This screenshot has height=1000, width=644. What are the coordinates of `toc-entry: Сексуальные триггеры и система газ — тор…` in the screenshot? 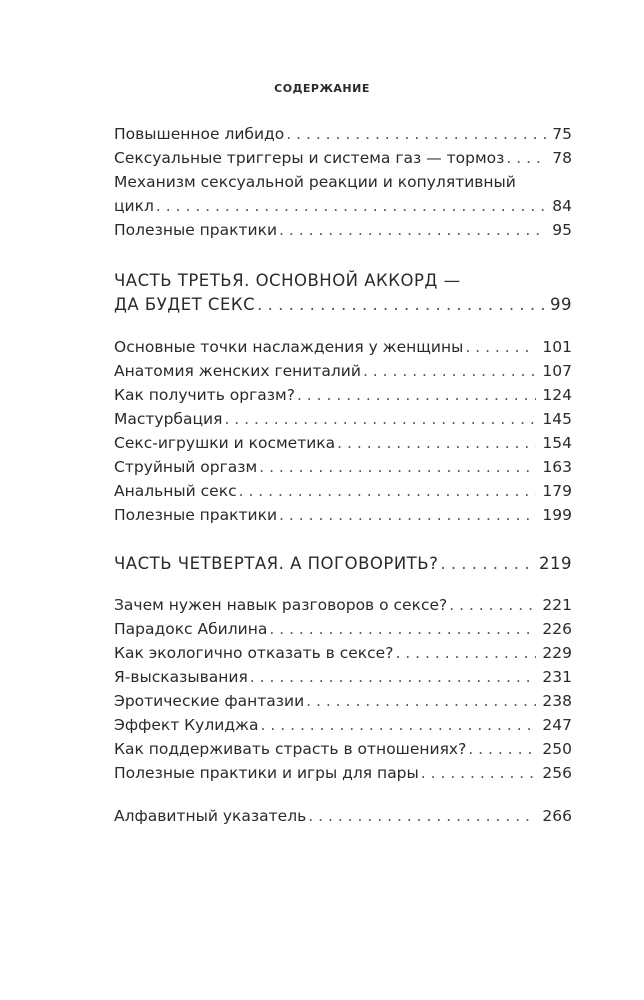 It's located at (343, 158).